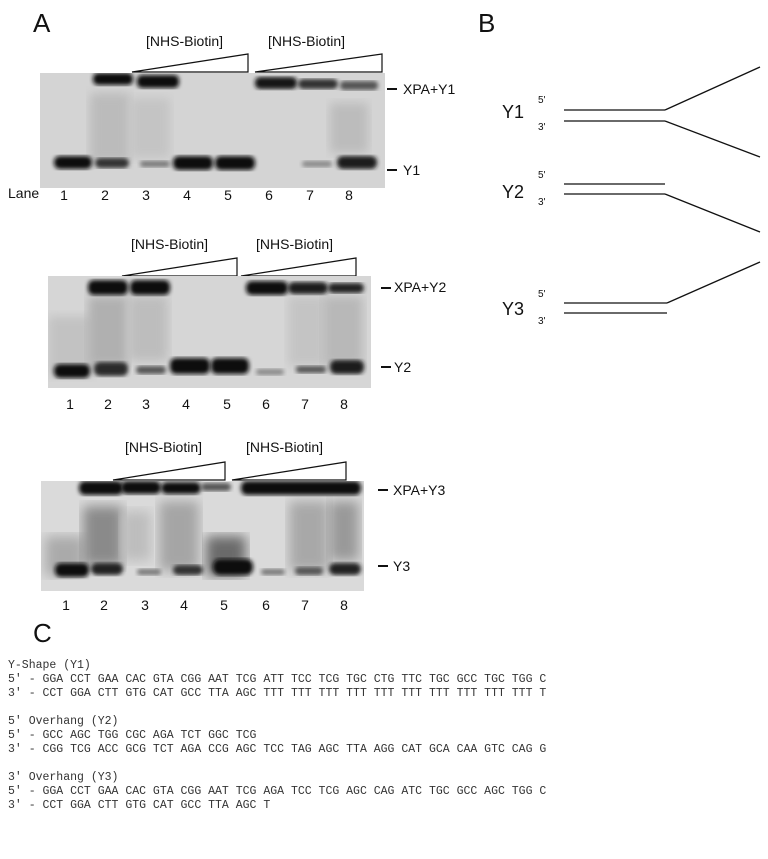 This screenshot has height=859, width=768. What do you see at coordinates (305, 605) in the screenshot?
I see `gel3-lane-7: 7` at bounding box center [305, 605].